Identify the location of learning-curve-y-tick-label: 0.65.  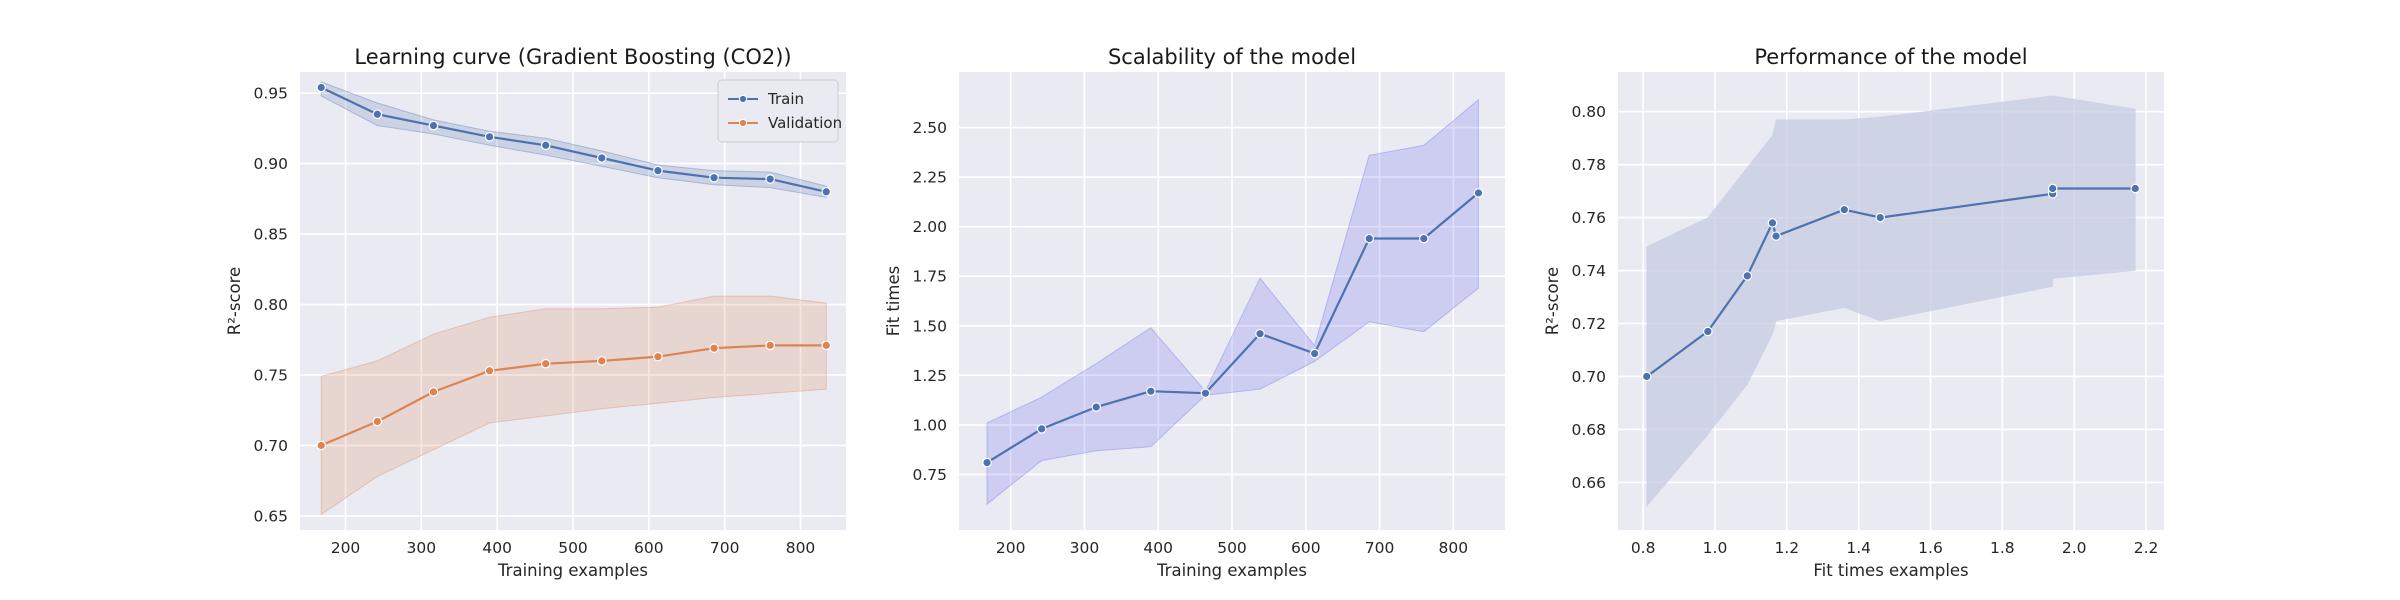
(270, 516).